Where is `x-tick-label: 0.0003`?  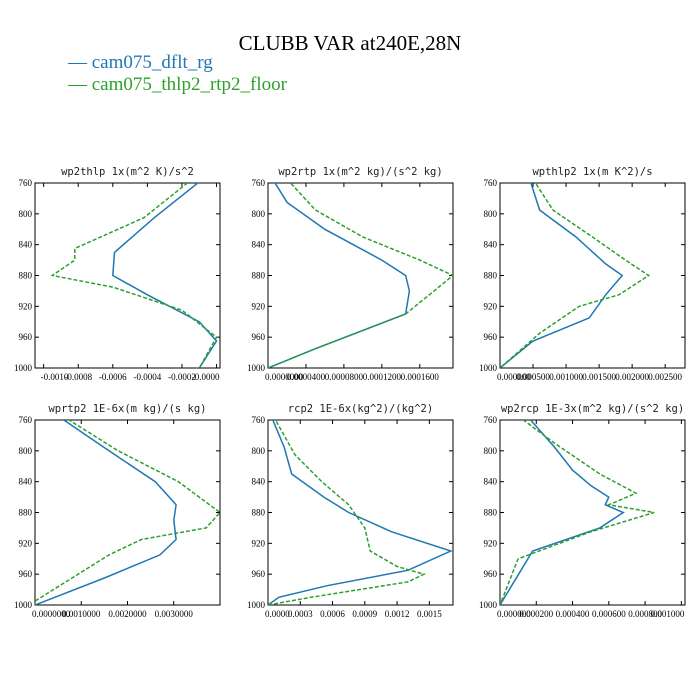 x-tick-label: 0.0003 is located at coordinates (300, 614).